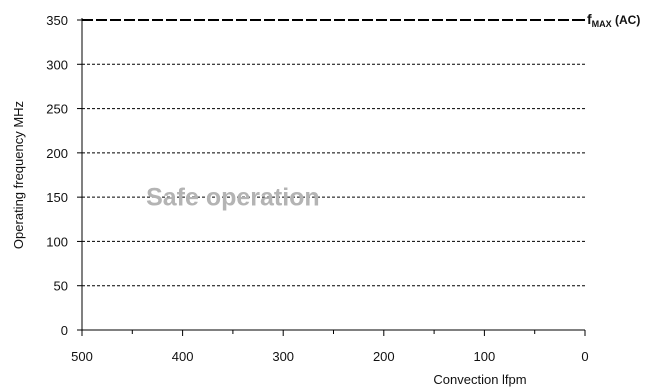 The width and height of the screenshot is (657, 387). What do you see at coordinates (283, 356) in the screenshot?
I see `x-tick-label-300: 300` at bounding box center [283, 356].